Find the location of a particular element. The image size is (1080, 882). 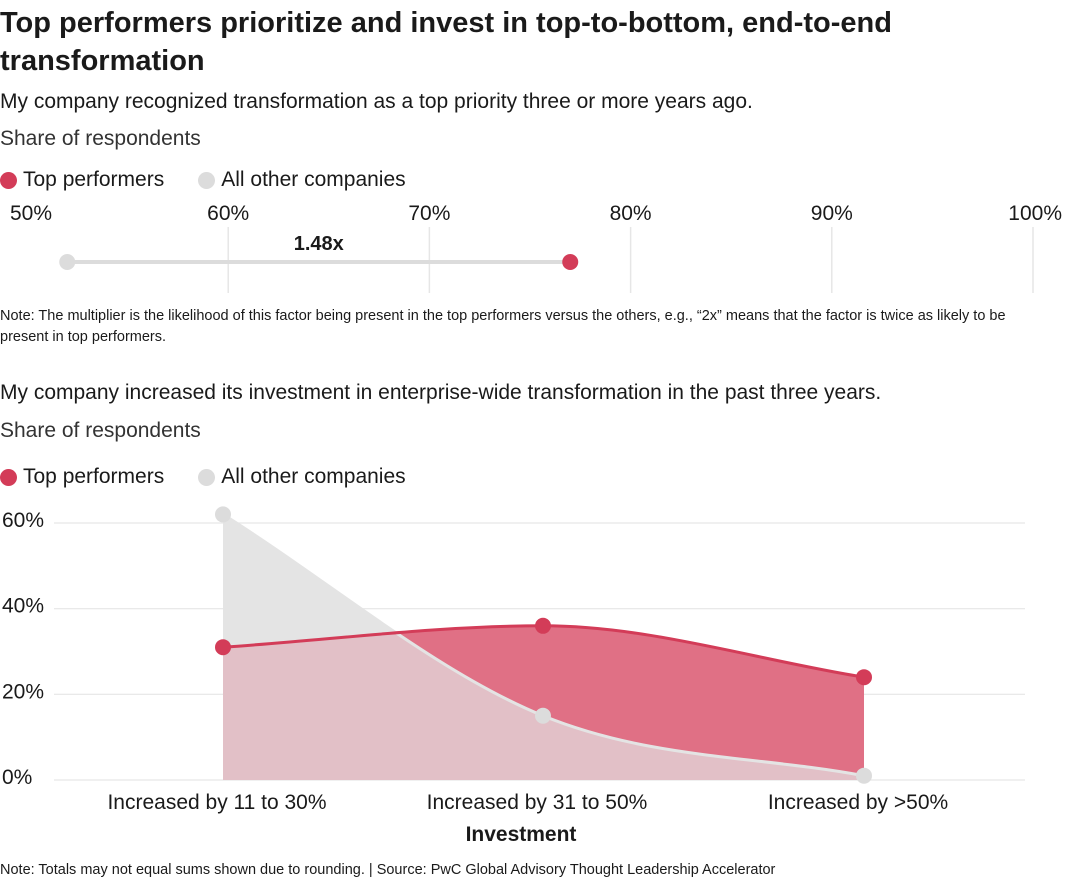

x-tick-label: 80% is located at coordinates (631, 213).